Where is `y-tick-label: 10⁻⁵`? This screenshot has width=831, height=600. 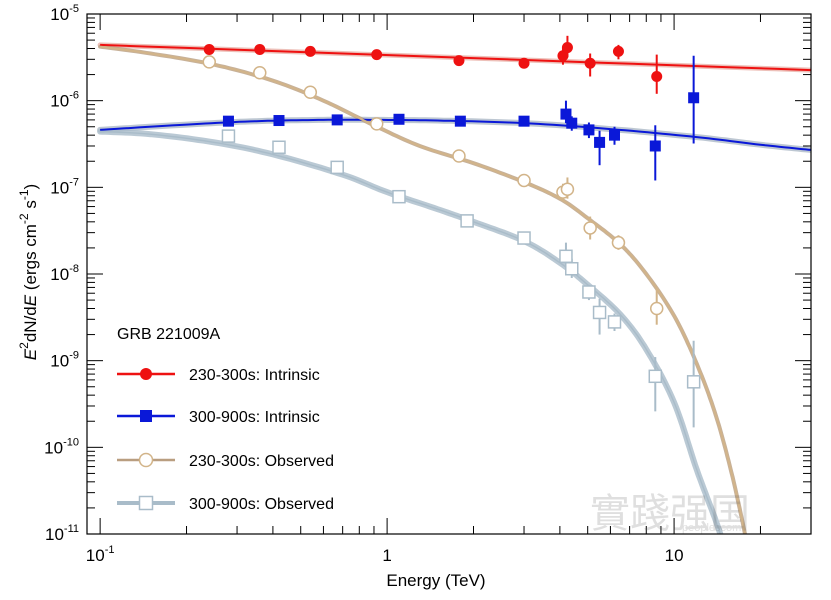
y-tick-label: 10⁻⁵ is located at coordinates (64, 13).